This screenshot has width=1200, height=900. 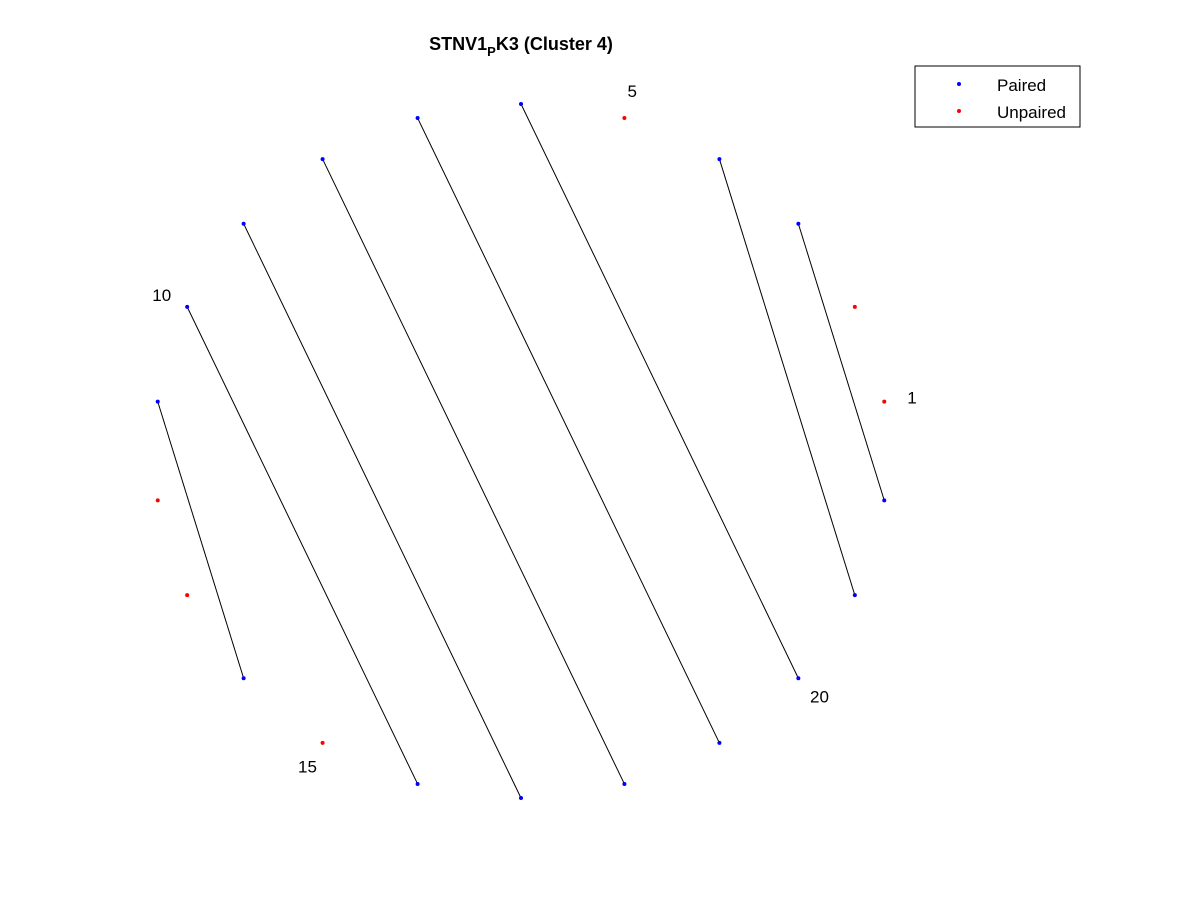 What do you see at coordinates (491, 51) in the screenshot?
I see `title-subscript: P` at bounding box center [491, 51].